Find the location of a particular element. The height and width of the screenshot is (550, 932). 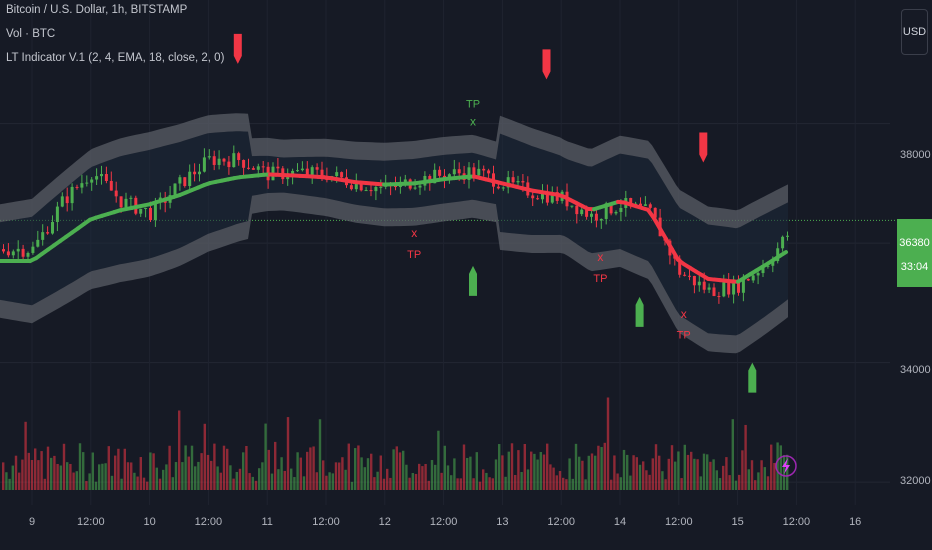

currency-button: USD is located at coordinates (914, 32).